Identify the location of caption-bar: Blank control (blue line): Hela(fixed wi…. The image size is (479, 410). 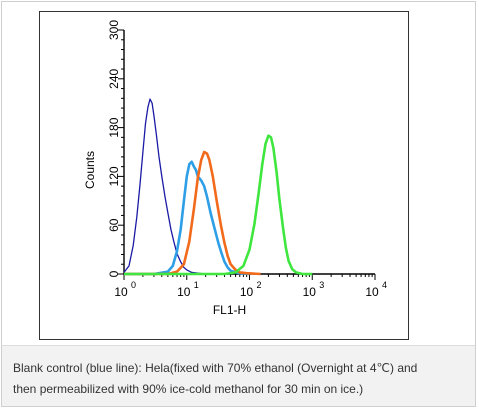
(238, 375).